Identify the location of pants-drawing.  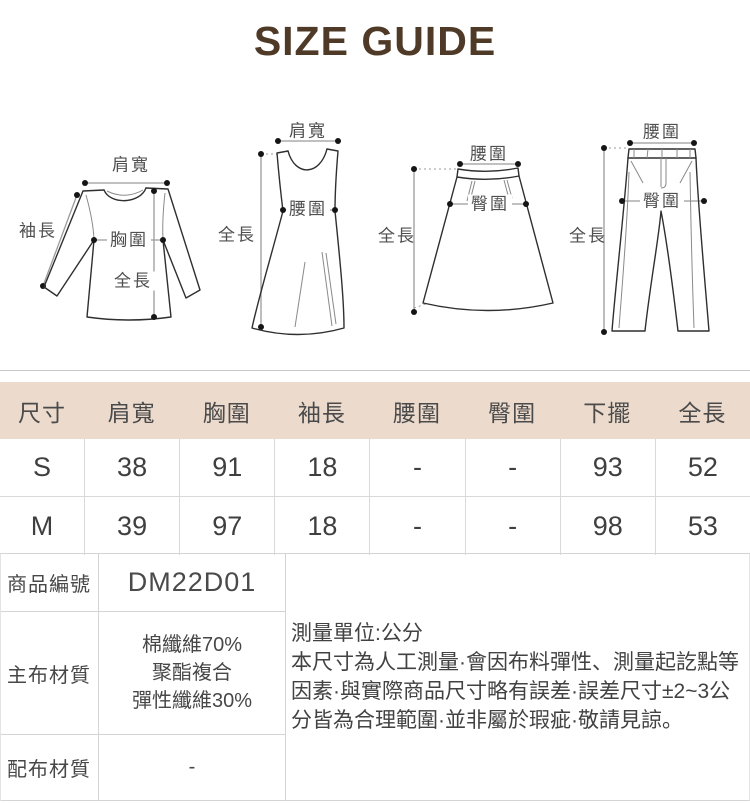
(655, 237).